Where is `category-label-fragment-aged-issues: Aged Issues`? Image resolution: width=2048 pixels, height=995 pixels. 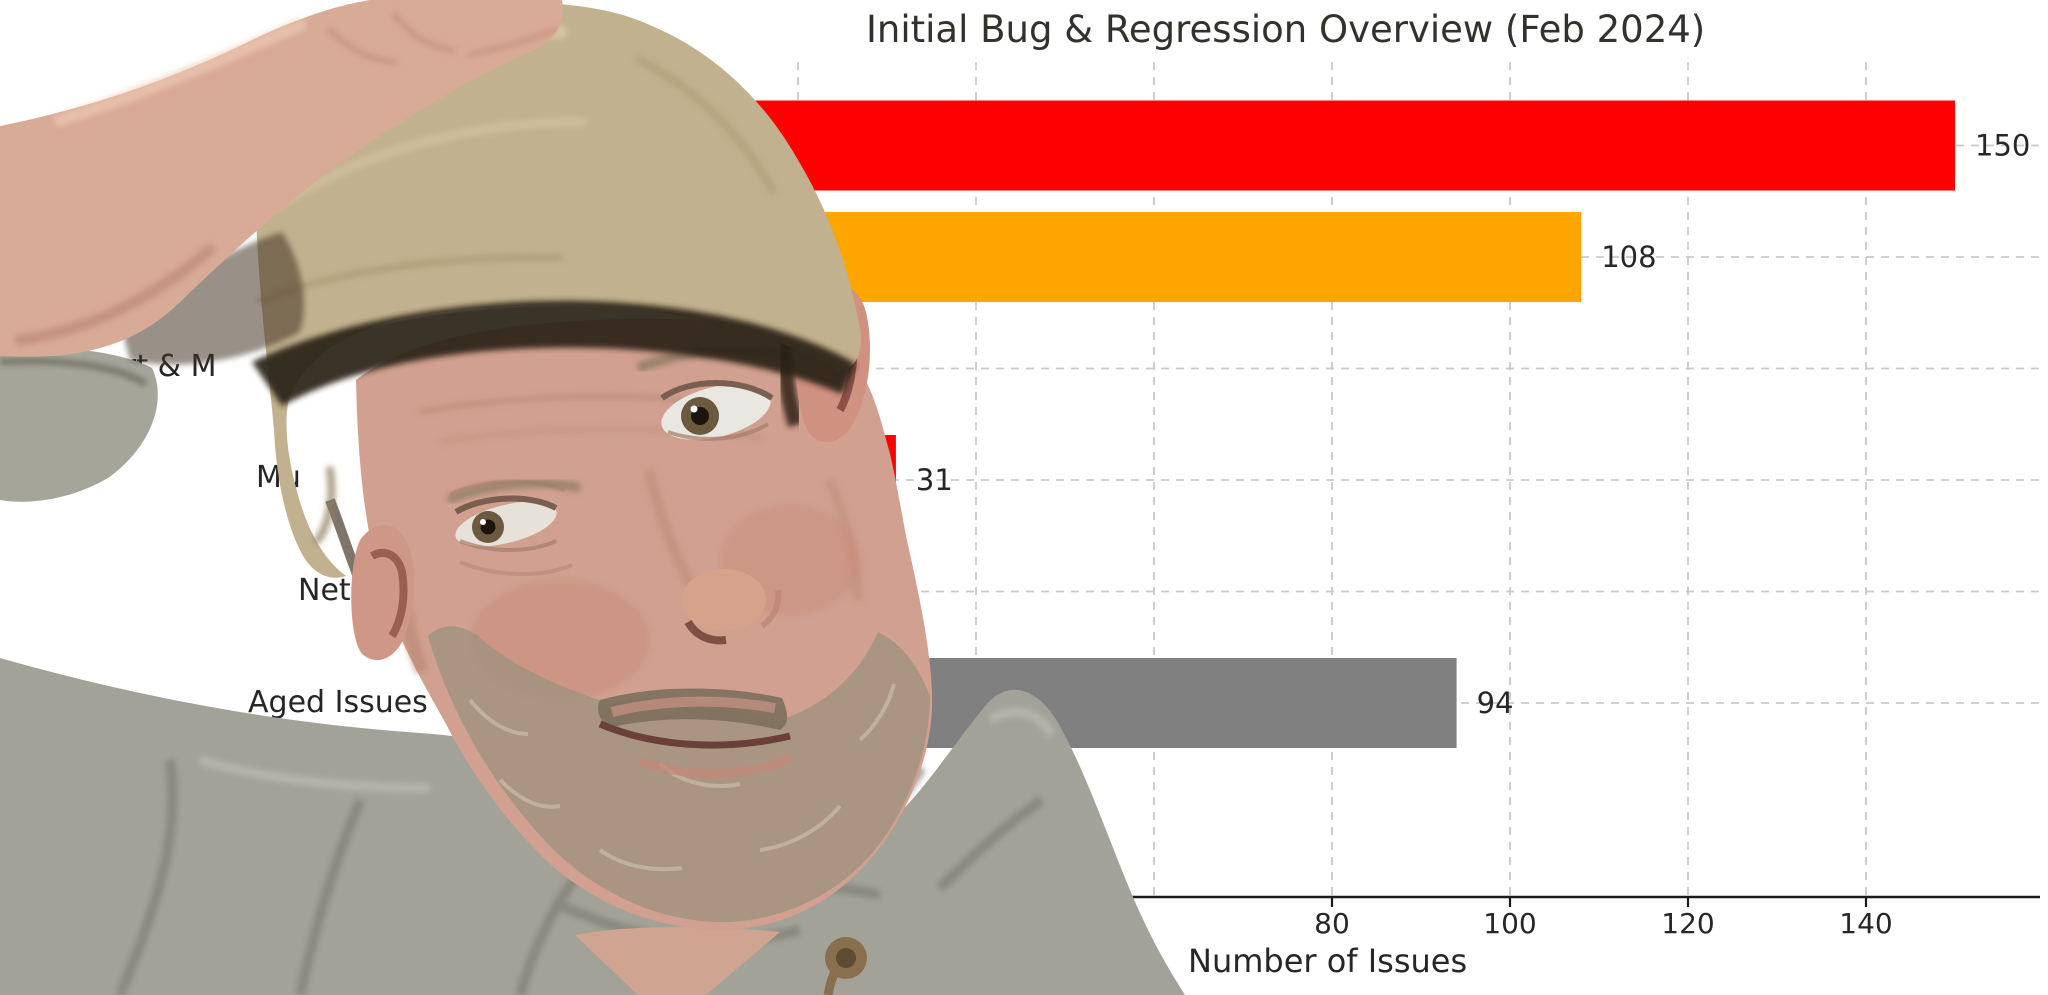
category-label-fragment-aged-issues: Aged Issues is located at coordinates (338, 702).